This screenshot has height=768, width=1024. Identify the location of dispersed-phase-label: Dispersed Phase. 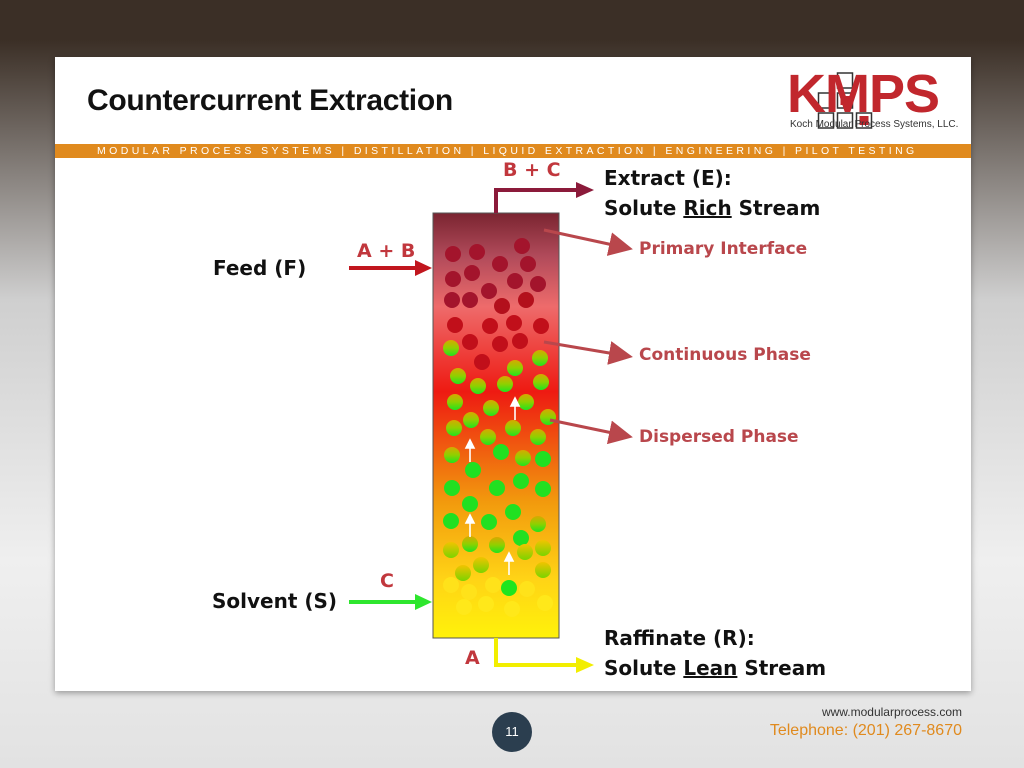
(719, 437).